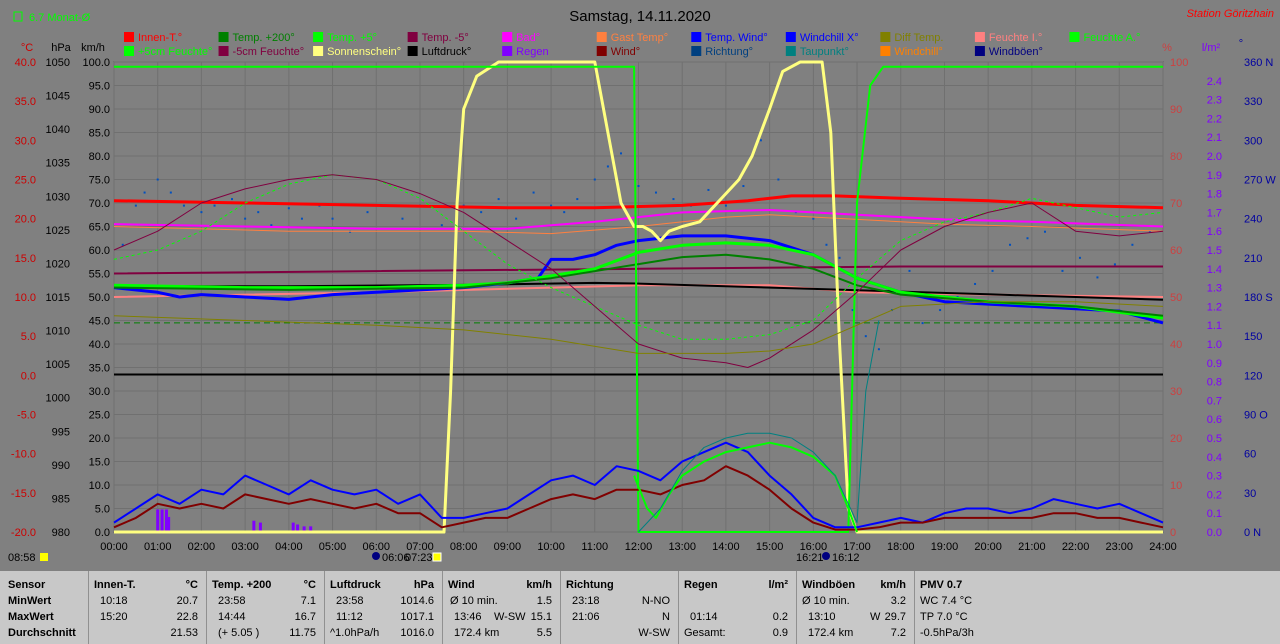 Image resolution: width=1280 pixels, height=644 pixels. I want to click on luftdruck-avg: 1016.0, so click(417, 633).